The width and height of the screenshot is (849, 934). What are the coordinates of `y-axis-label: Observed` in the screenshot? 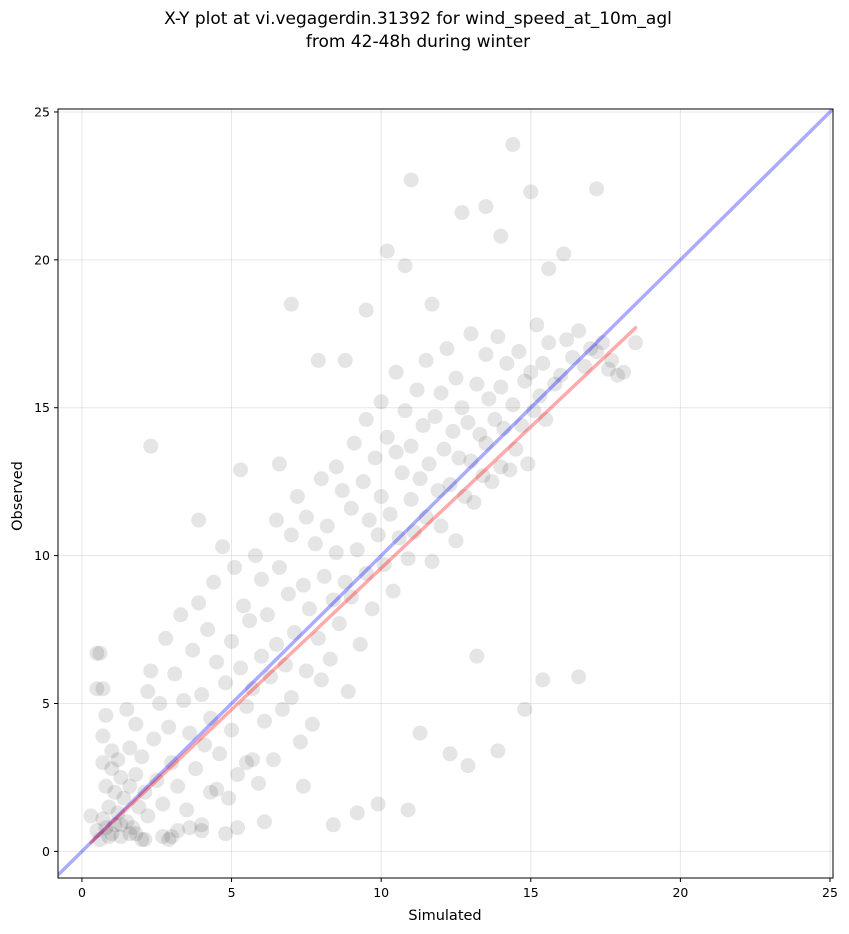 It's located at (18, 496).